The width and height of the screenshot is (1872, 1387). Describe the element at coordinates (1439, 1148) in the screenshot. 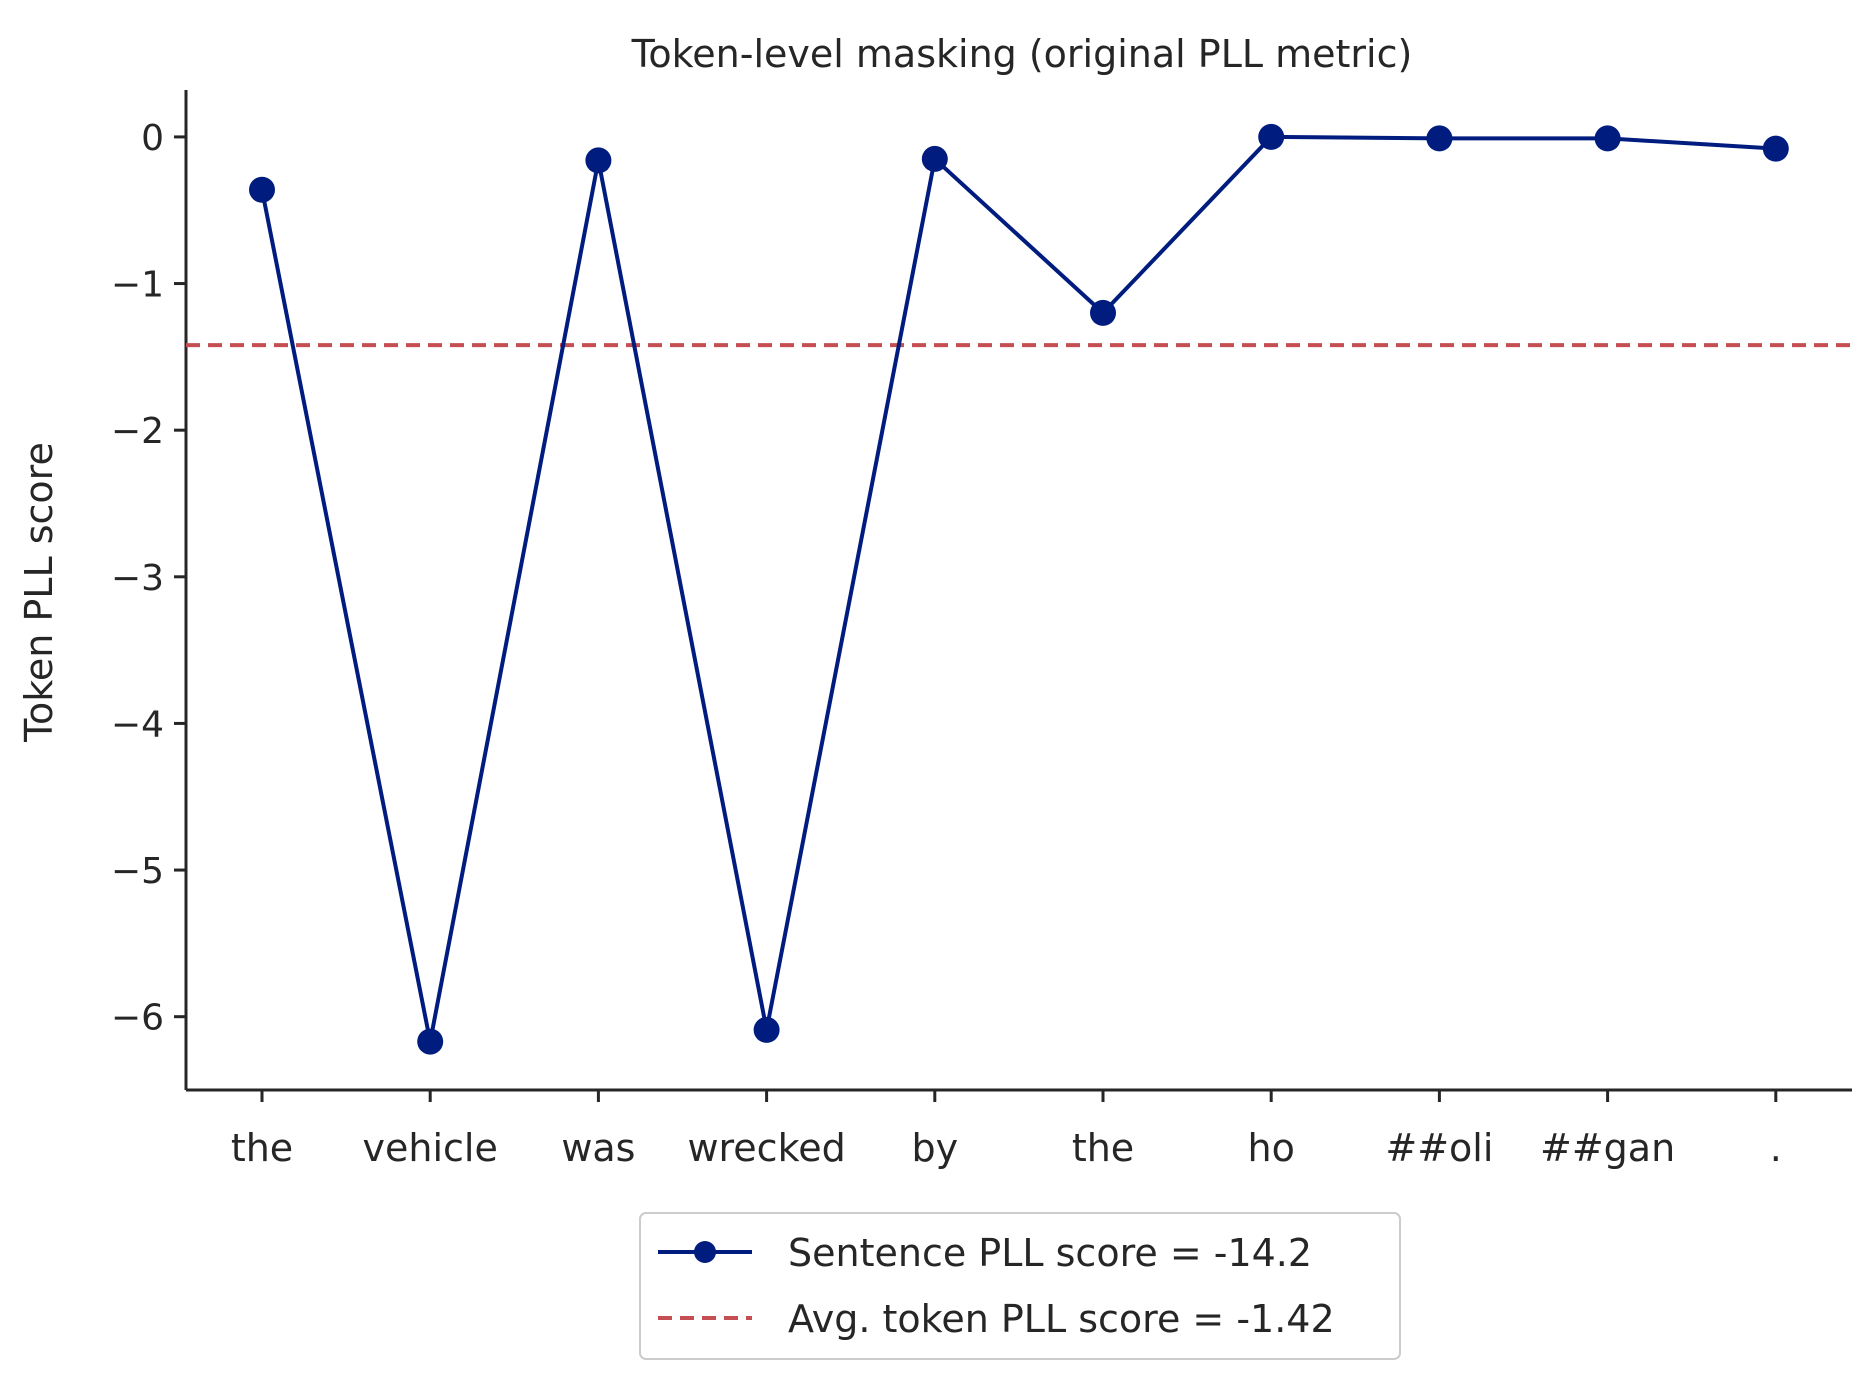

I see `x-tick-label: ##oli` at that location.